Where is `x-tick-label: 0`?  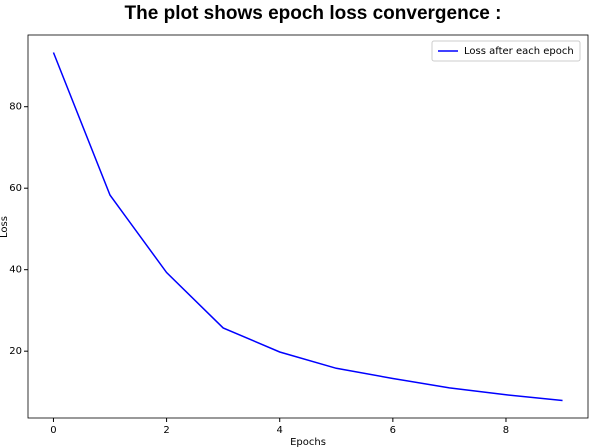 x-tick-label: 0 is located at coordinates (53, 430).